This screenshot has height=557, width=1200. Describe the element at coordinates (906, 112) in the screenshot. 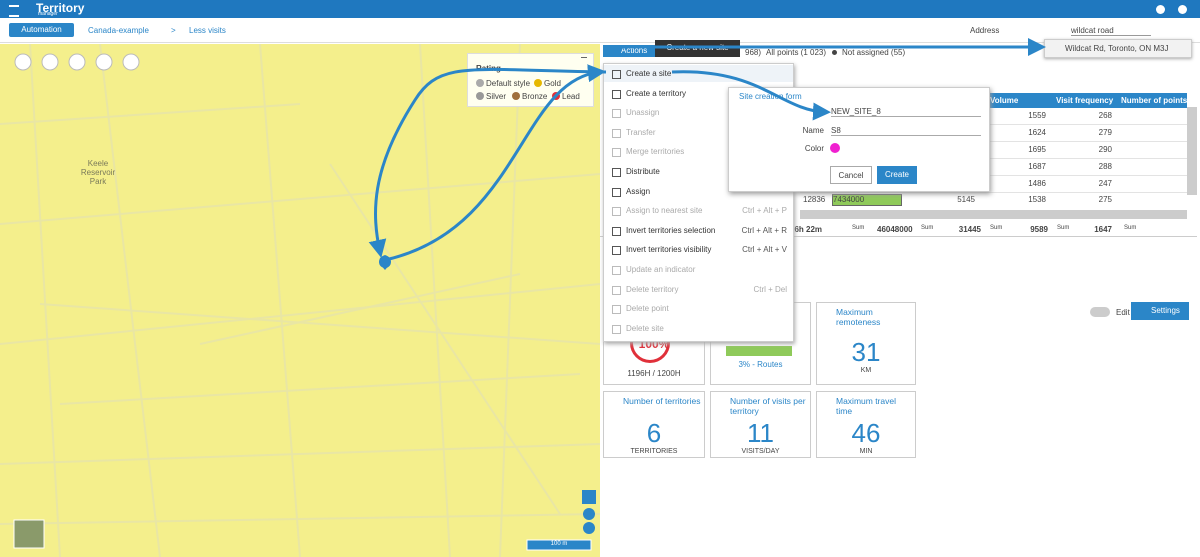

I see `code-input: NEW_SITE_8` at that location.